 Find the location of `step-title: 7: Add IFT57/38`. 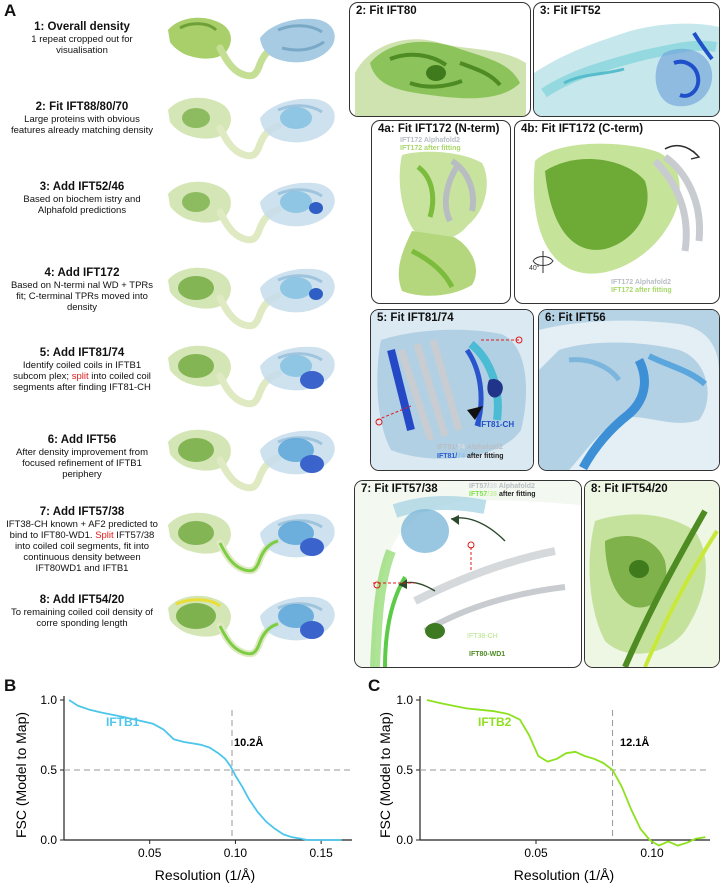

step-title: 7: Add IFT57/38 is located at coordinates (82, 512).